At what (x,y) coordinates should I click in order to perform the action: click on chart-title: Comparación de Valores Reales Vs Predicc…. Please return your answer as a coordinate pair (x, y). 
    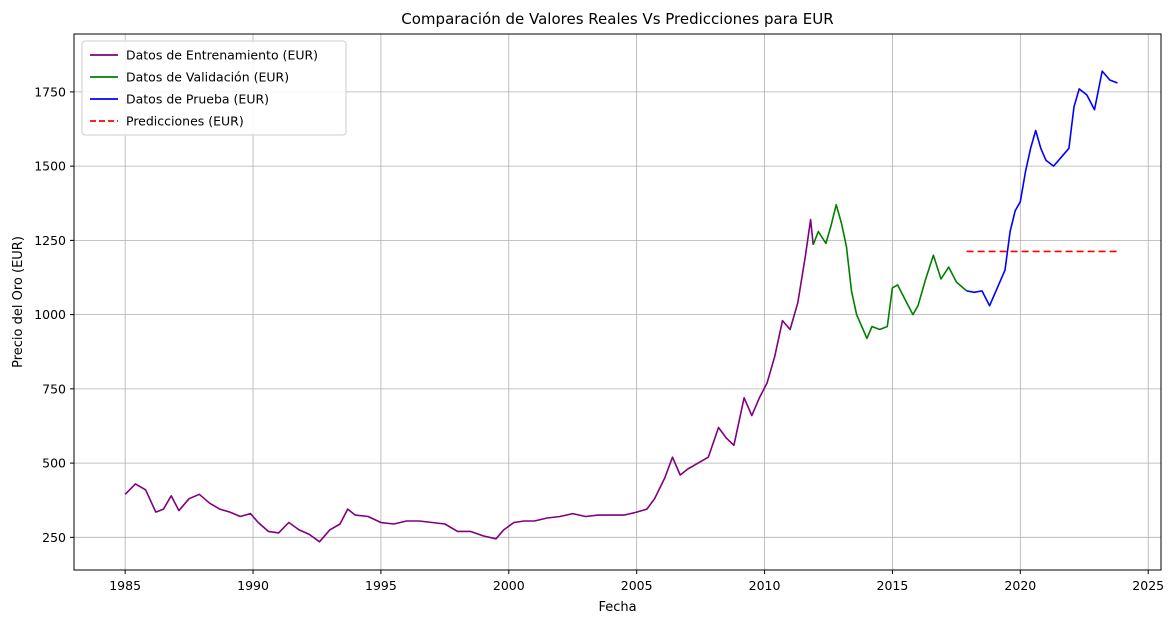
    Looking at the image, I should click on (617, 19).